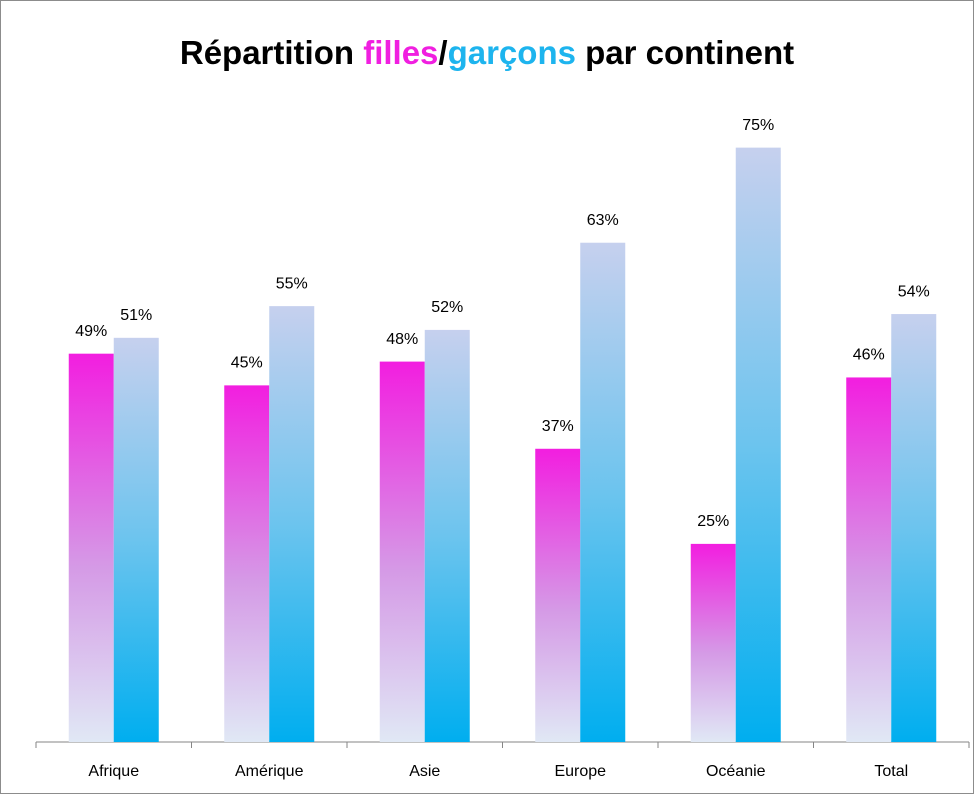  What do you see at coordinates (402, 339) in the screenshot?
I see `value-label: 48%` at bounding box center [402, 339].